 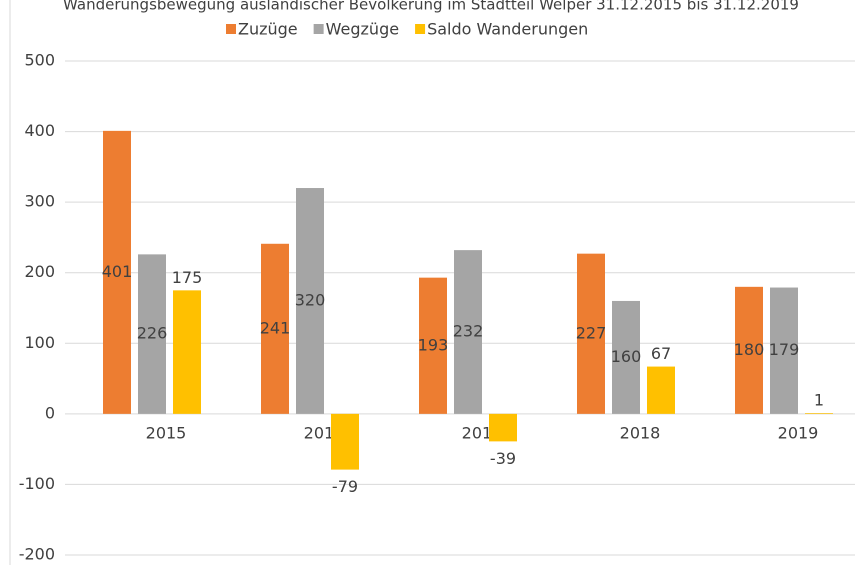 I want to click on data-label: 180, so click(x=749, y=349).